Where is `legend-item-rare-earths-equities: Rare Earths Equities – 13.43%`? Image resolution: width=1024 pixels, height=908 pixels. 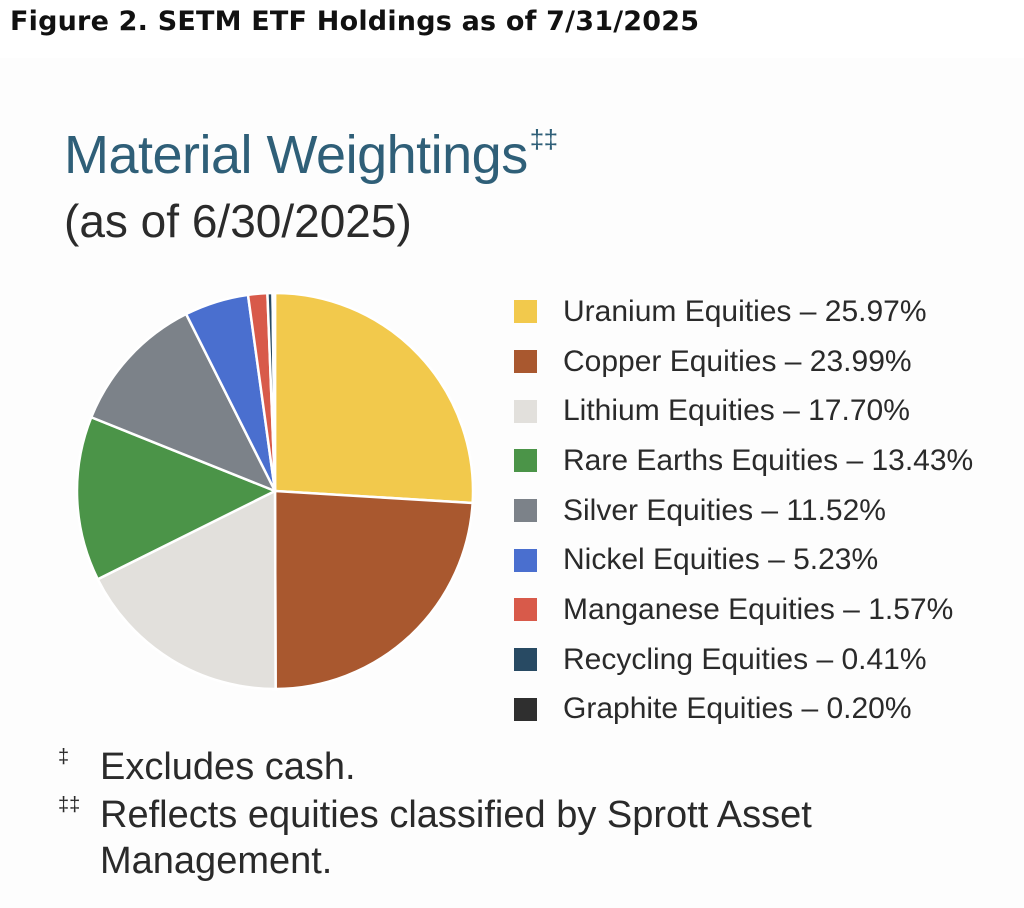 legend-item-rare-earths-equities: Rare Earths Equities – 13.43% is located at coordinates (743, 461).